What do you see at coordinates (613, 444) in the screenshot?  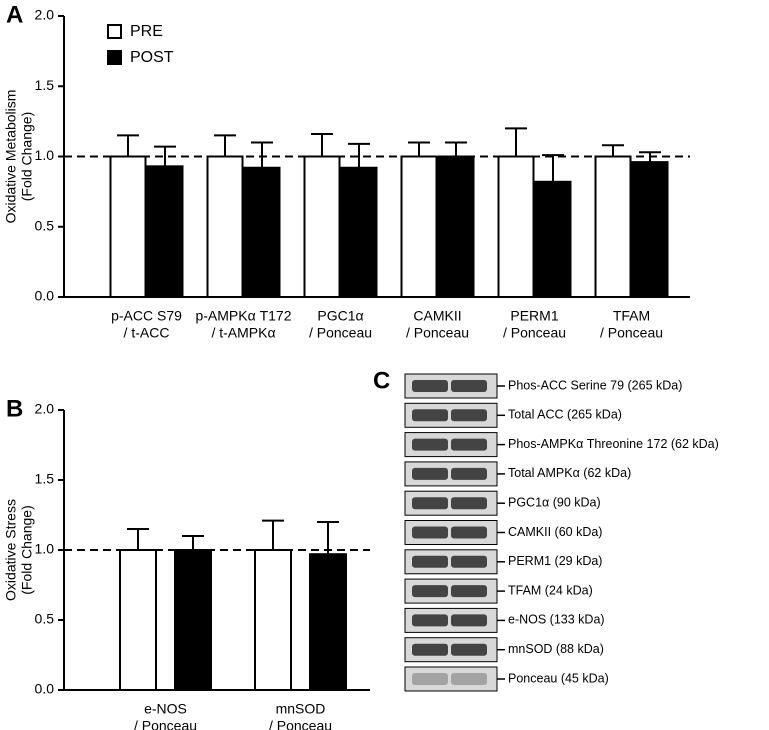 I see `blot-label: Phos-AMPKα Threonine 172 (62 kDa)` at bounding box center [613, 444].